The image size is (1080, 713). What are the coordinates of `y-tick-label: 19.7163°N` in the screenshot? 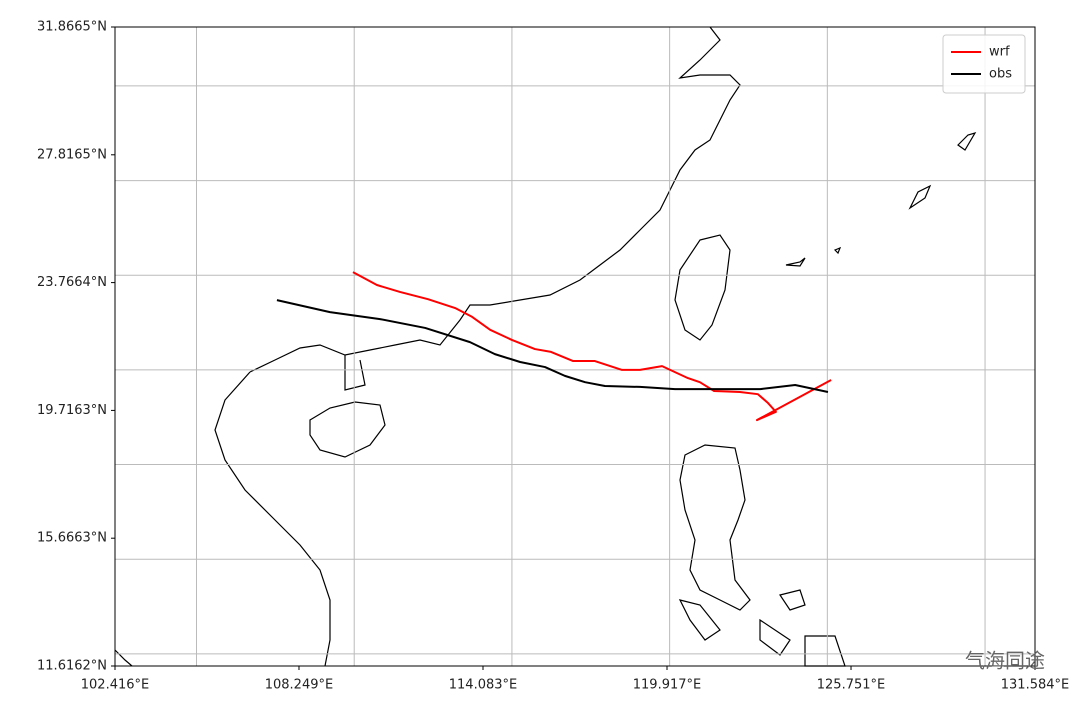 It's located at (72, 410).